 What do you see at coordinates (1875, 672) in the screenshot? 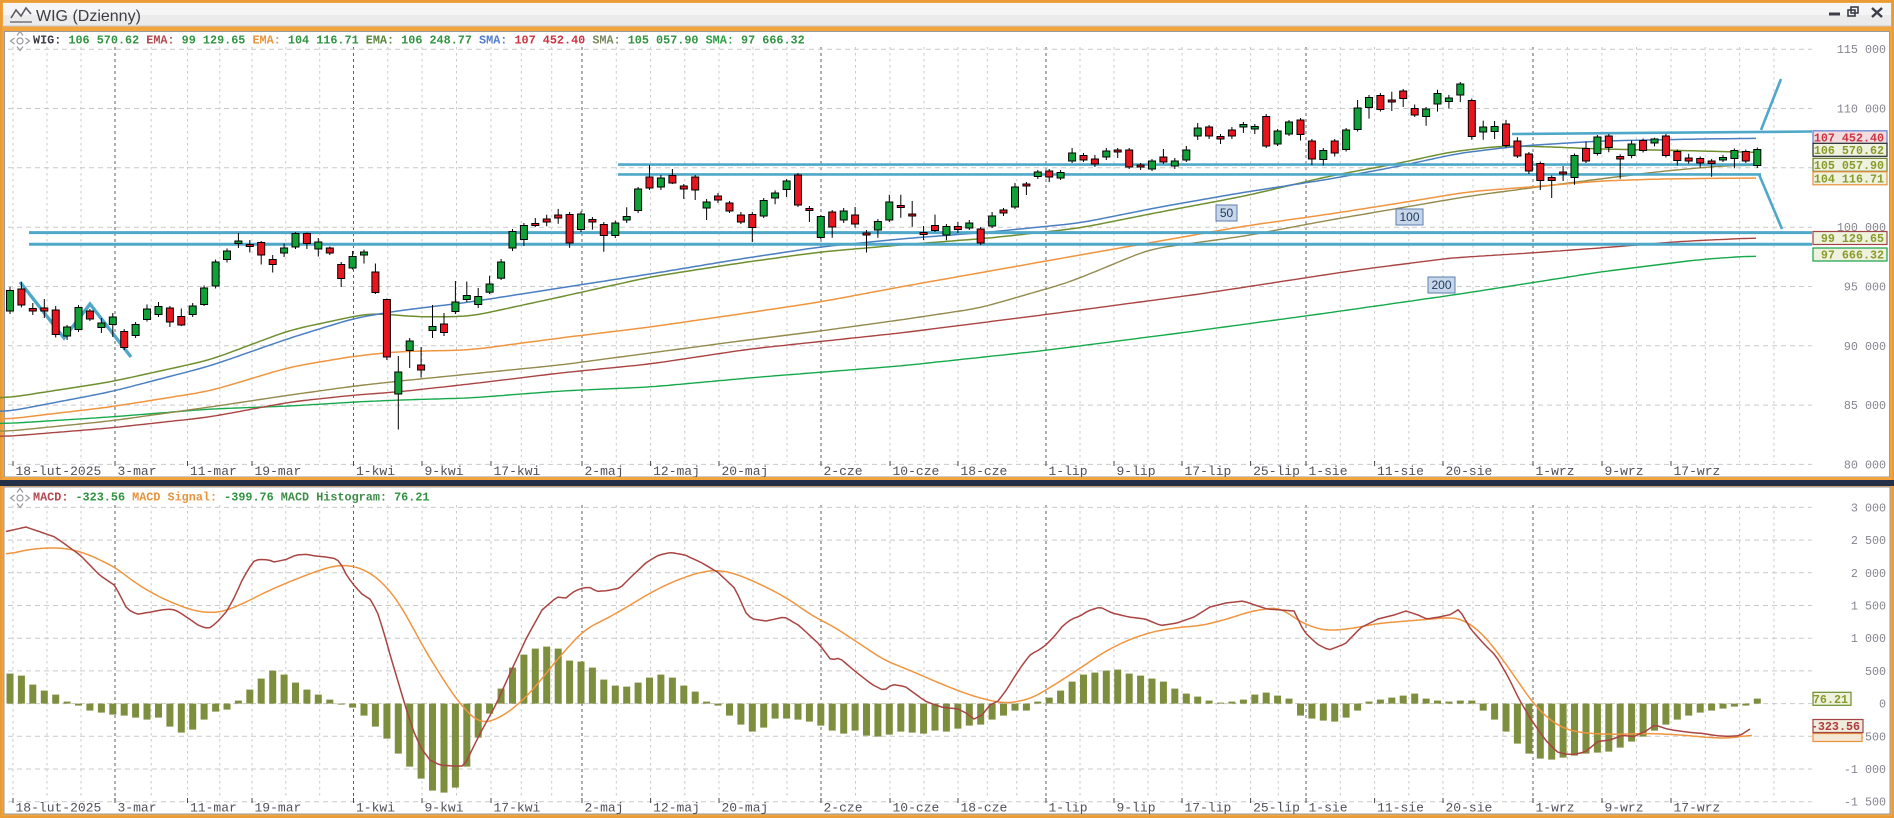
I see `svg-text: 500` at bounding box center [1875, 672].